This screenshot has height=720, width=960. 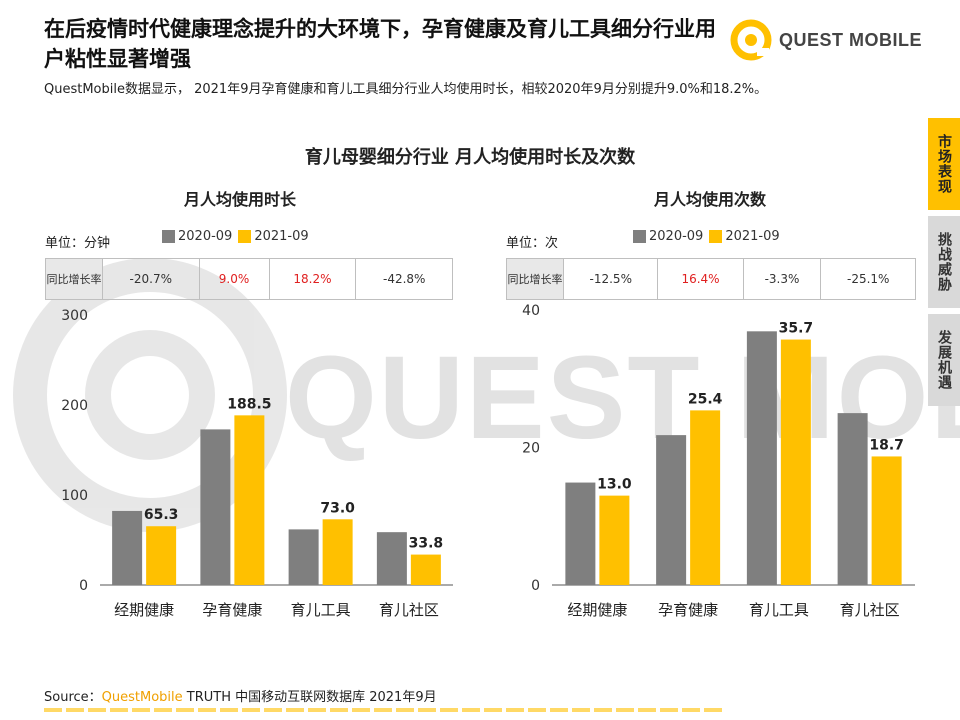 What do you see at coordinates (337, 508) in the screenshot?
I see `data-label: 73.0` at bounding box center [337, 508].